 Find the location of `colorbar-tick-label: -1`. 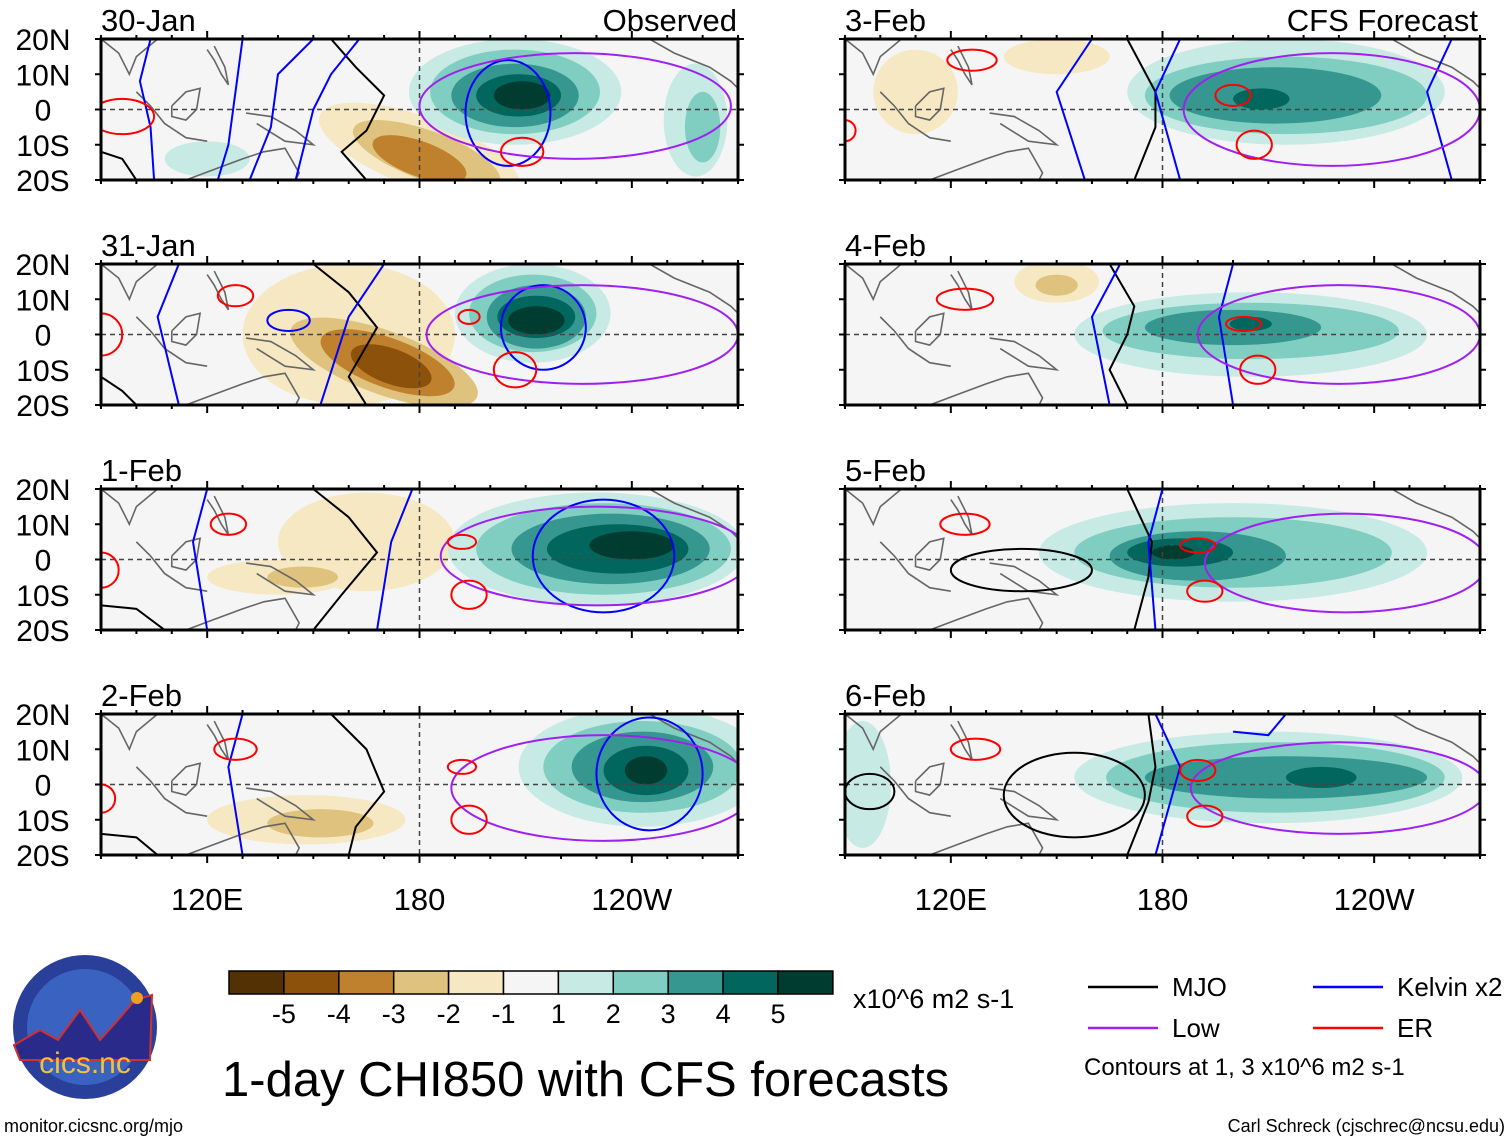

colorbar-tick-label: -1 is located at coordinates (503, 1014).